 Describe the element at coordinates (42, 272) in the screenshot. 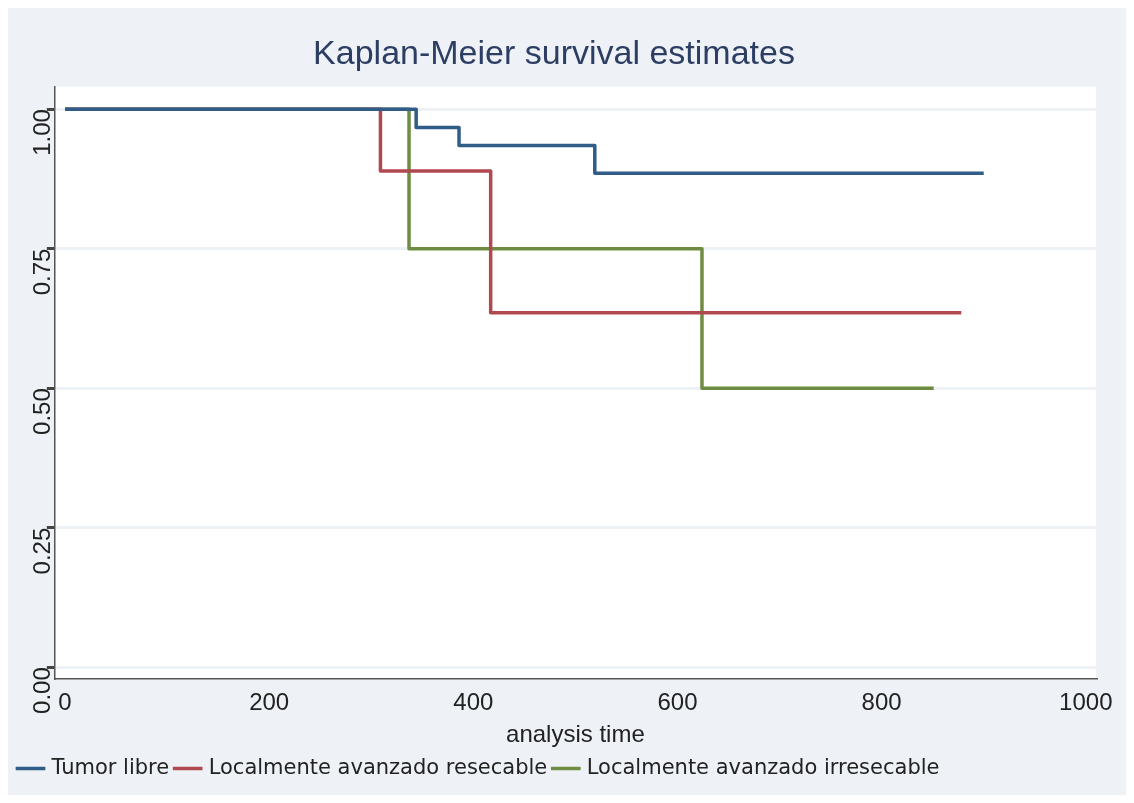

I see `y-tick-label: 0.75` at that location.